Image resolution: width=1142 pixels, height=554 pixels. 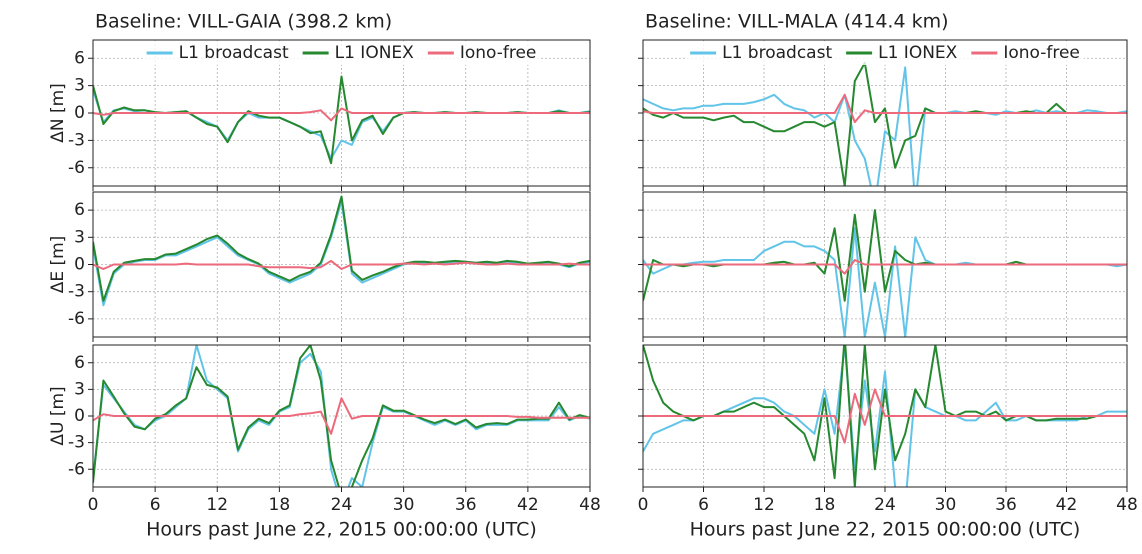 I want to click on y-axis-label: ΔU [m], so click(x=58, y=415).